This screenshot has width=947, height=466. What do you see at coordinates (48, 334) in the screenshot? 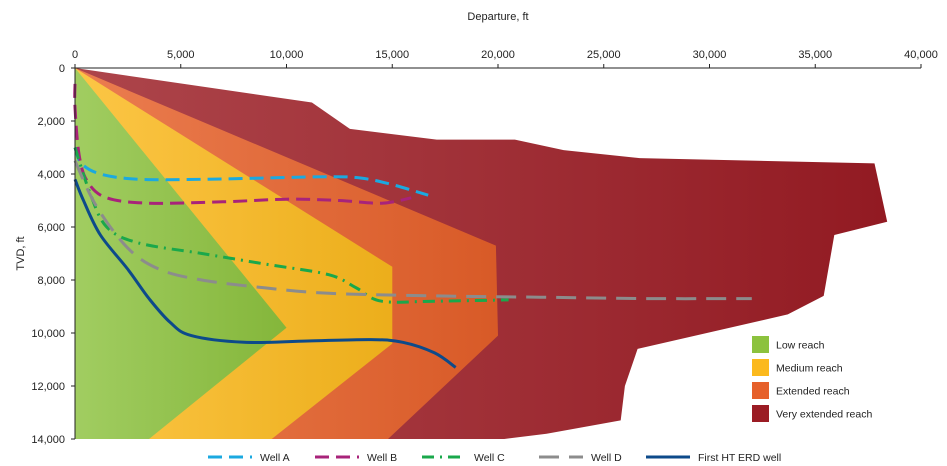
I see `y-tick-label: 10,000` at bounding box center [48, 334].